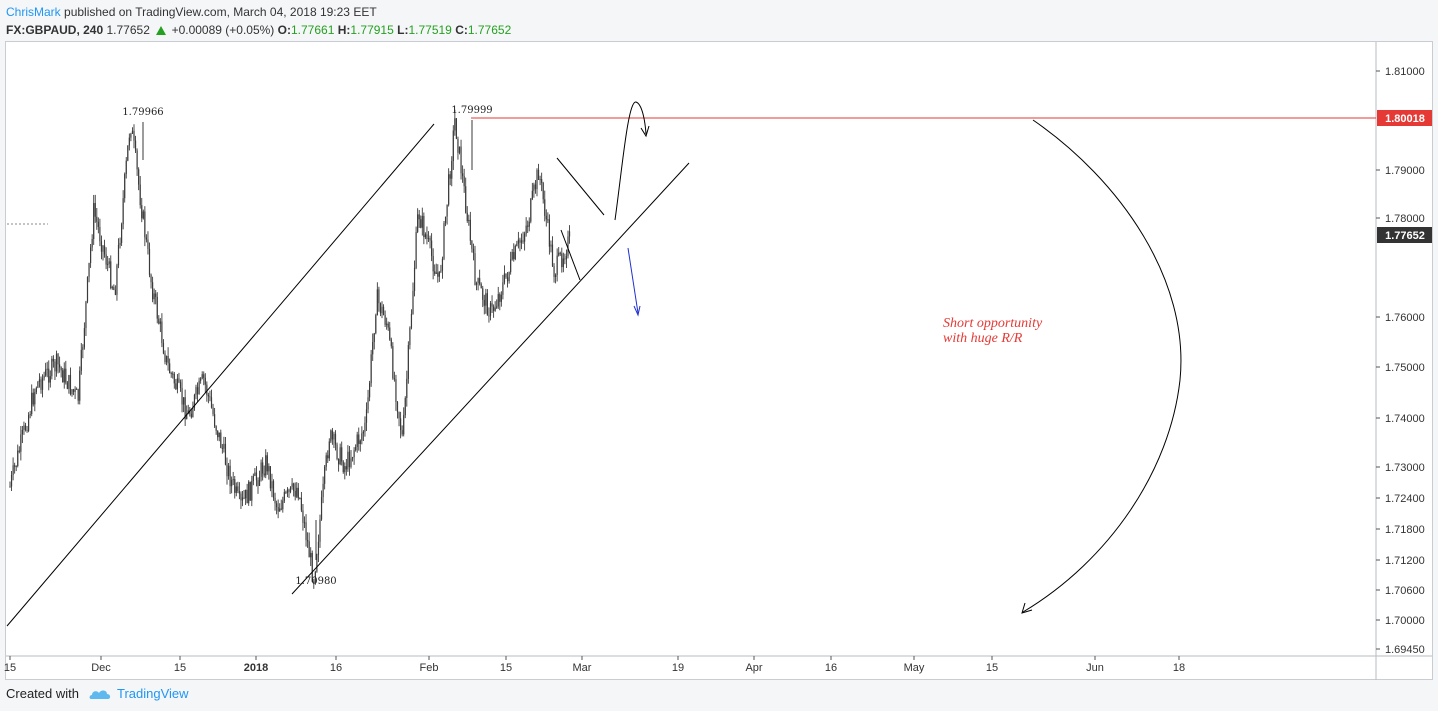 The image size is (1438, 711). What do you see at coordinates (678, 668) in the screenshot?
I see `x-tick-label: 19` at bounding box center [678, 668].